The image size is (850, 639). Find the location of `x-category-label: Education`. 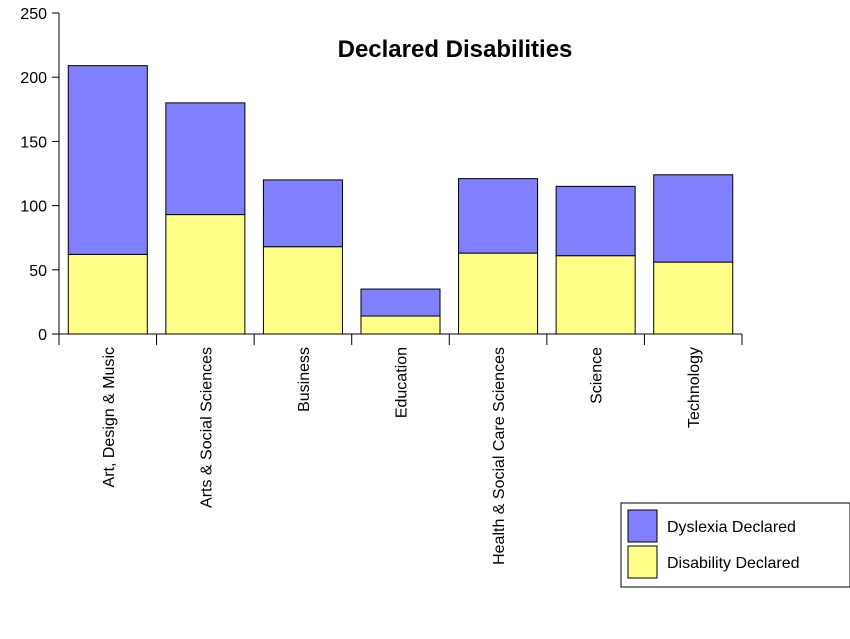

x-category-label: Education is located at coordinates (402, 382).